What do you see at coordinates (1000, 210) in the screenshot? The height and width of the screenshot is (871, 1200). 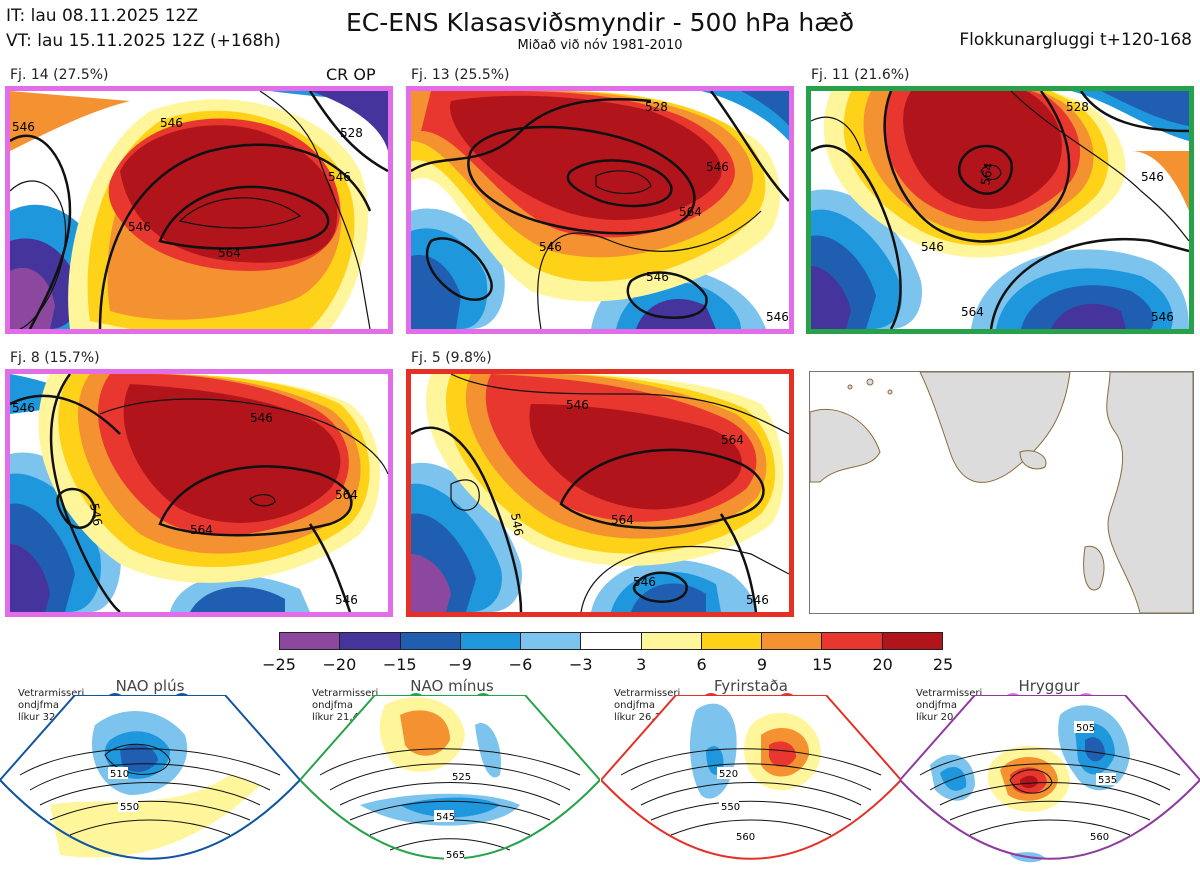 I see `cluster-map-3: 564 546 528 546 564 546` at bounding box center [1000, 210].